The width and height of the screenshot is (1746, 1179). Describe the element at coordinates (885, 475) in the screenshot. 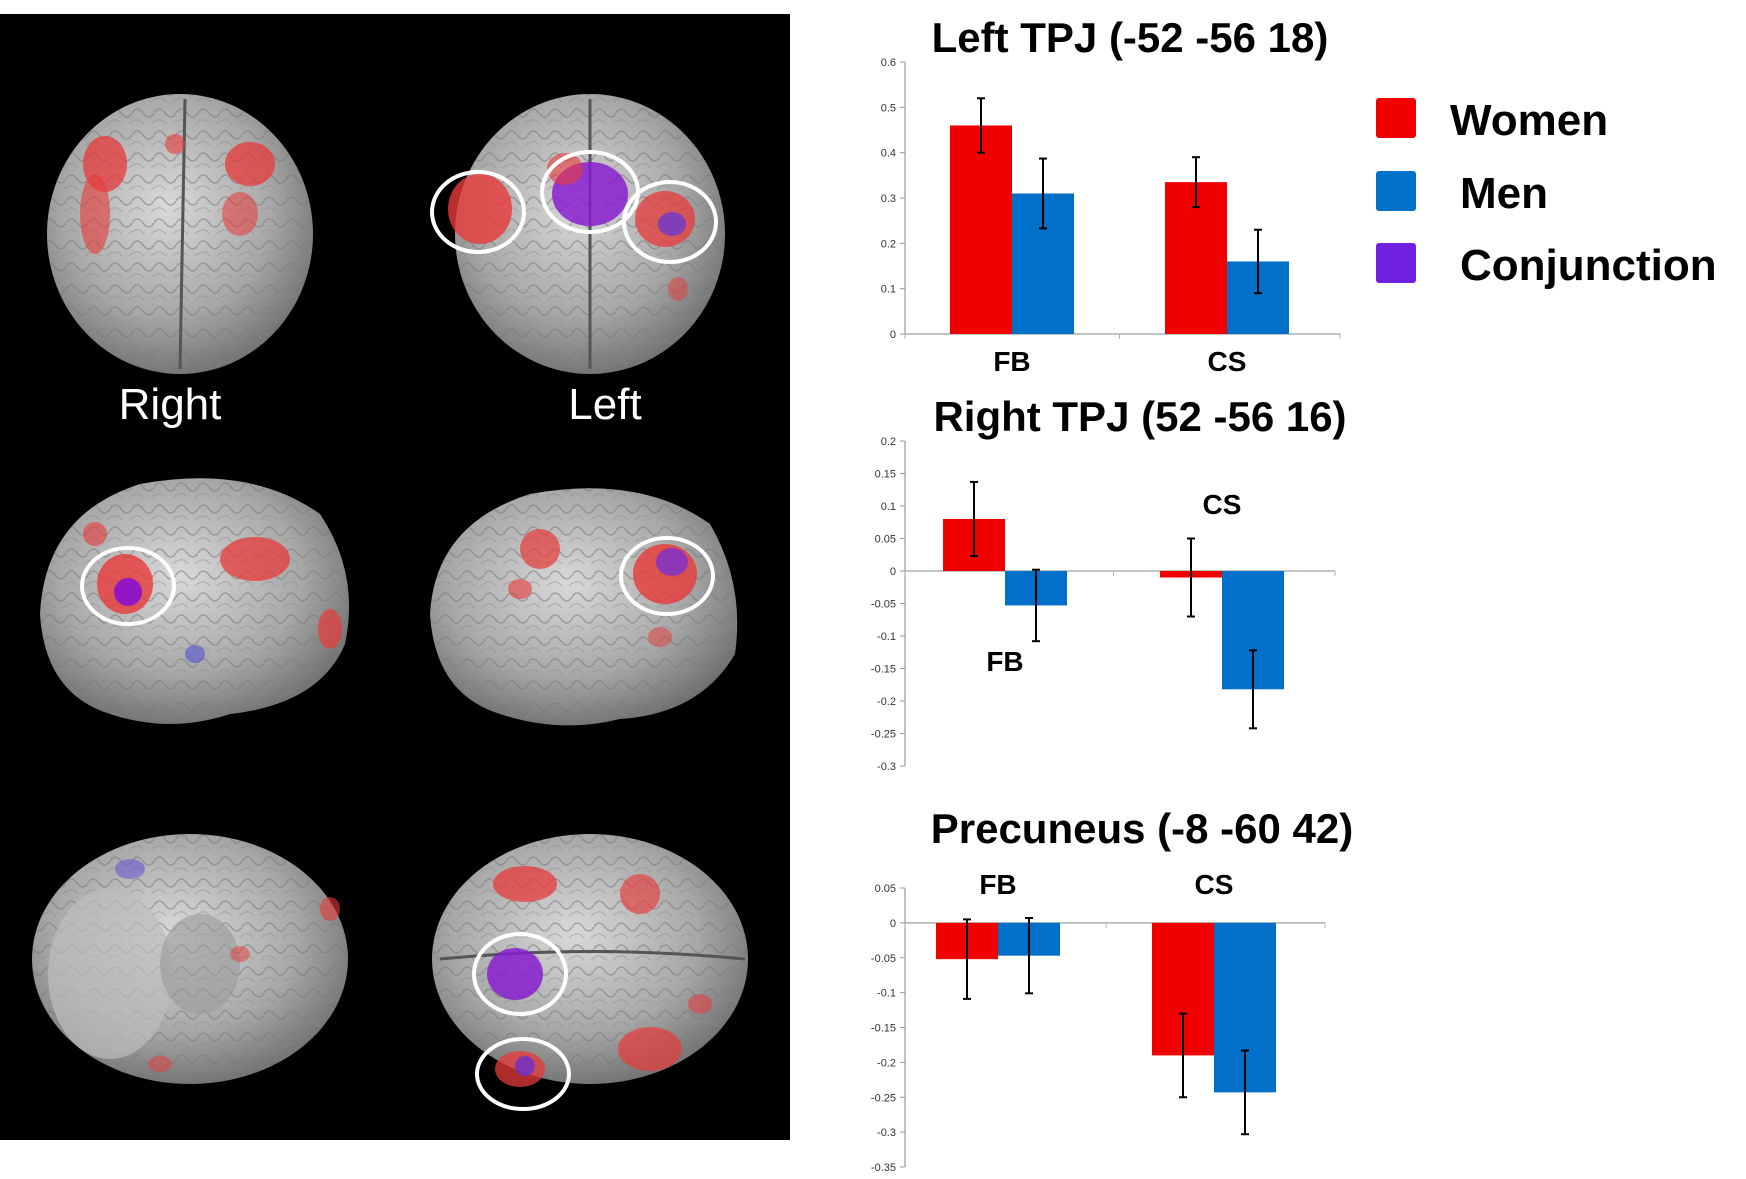

I see `y-tick-label: 0.15` at that location.